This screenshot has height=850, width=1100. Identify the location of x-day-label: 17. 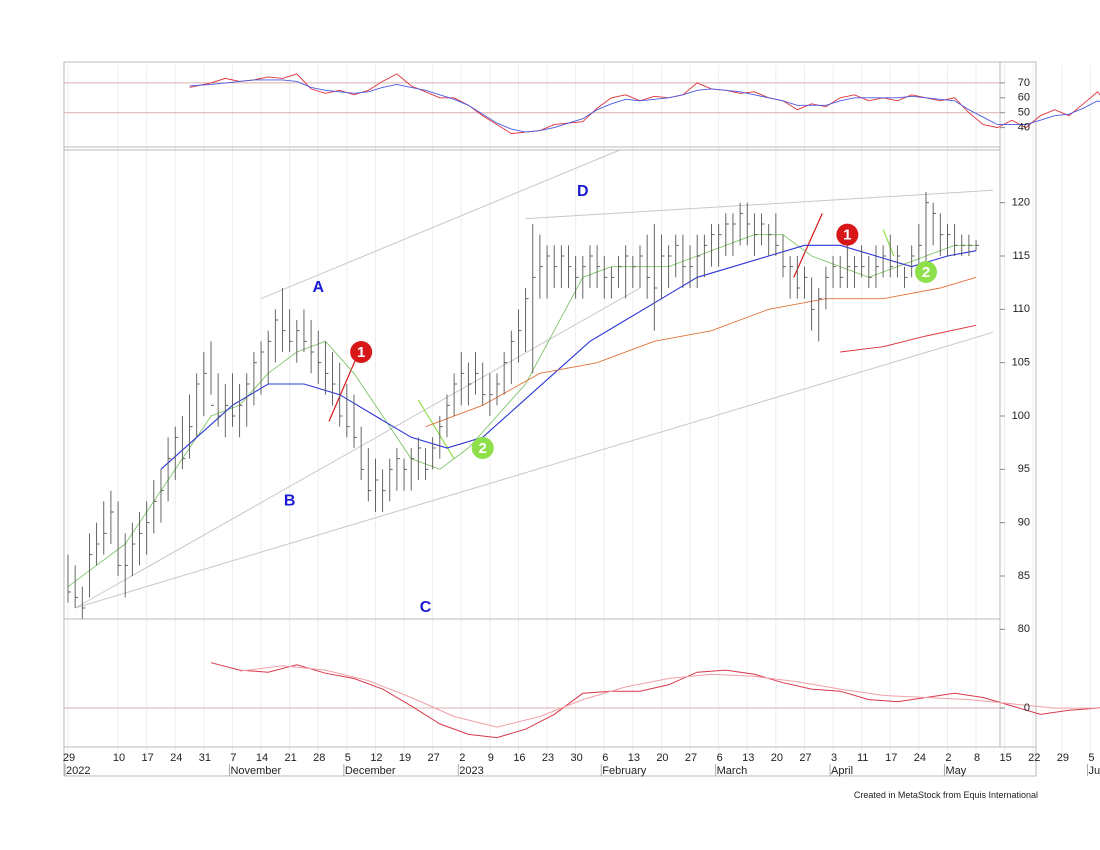
(891, 758).